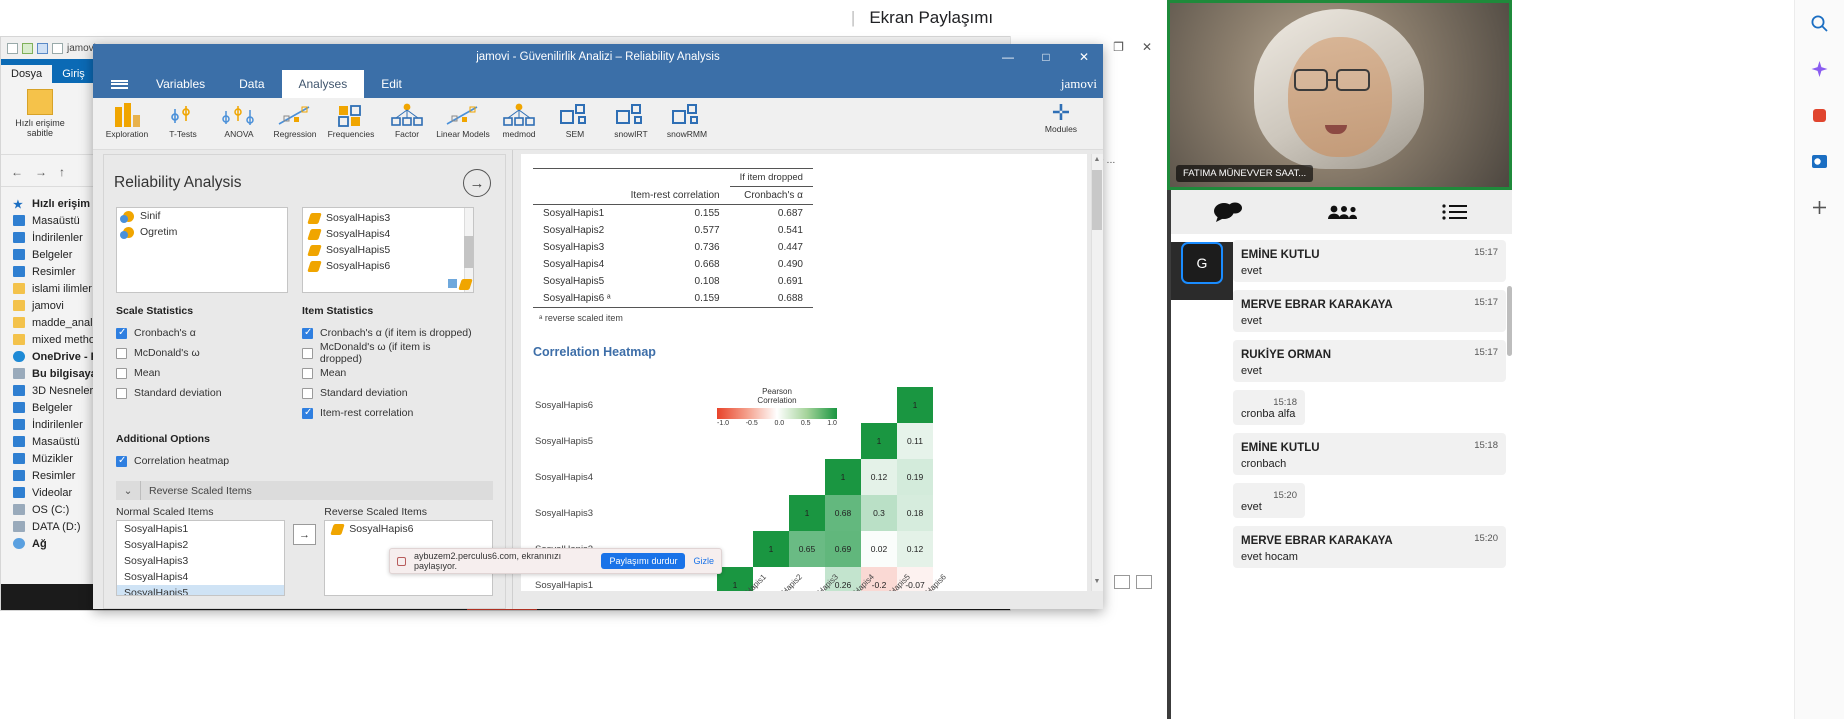 The image size is (1844, 719). What do you see at coordinates (1820, 161) in the screenshot?
I see `outlook-icon` at bounding box center [1820, 161].